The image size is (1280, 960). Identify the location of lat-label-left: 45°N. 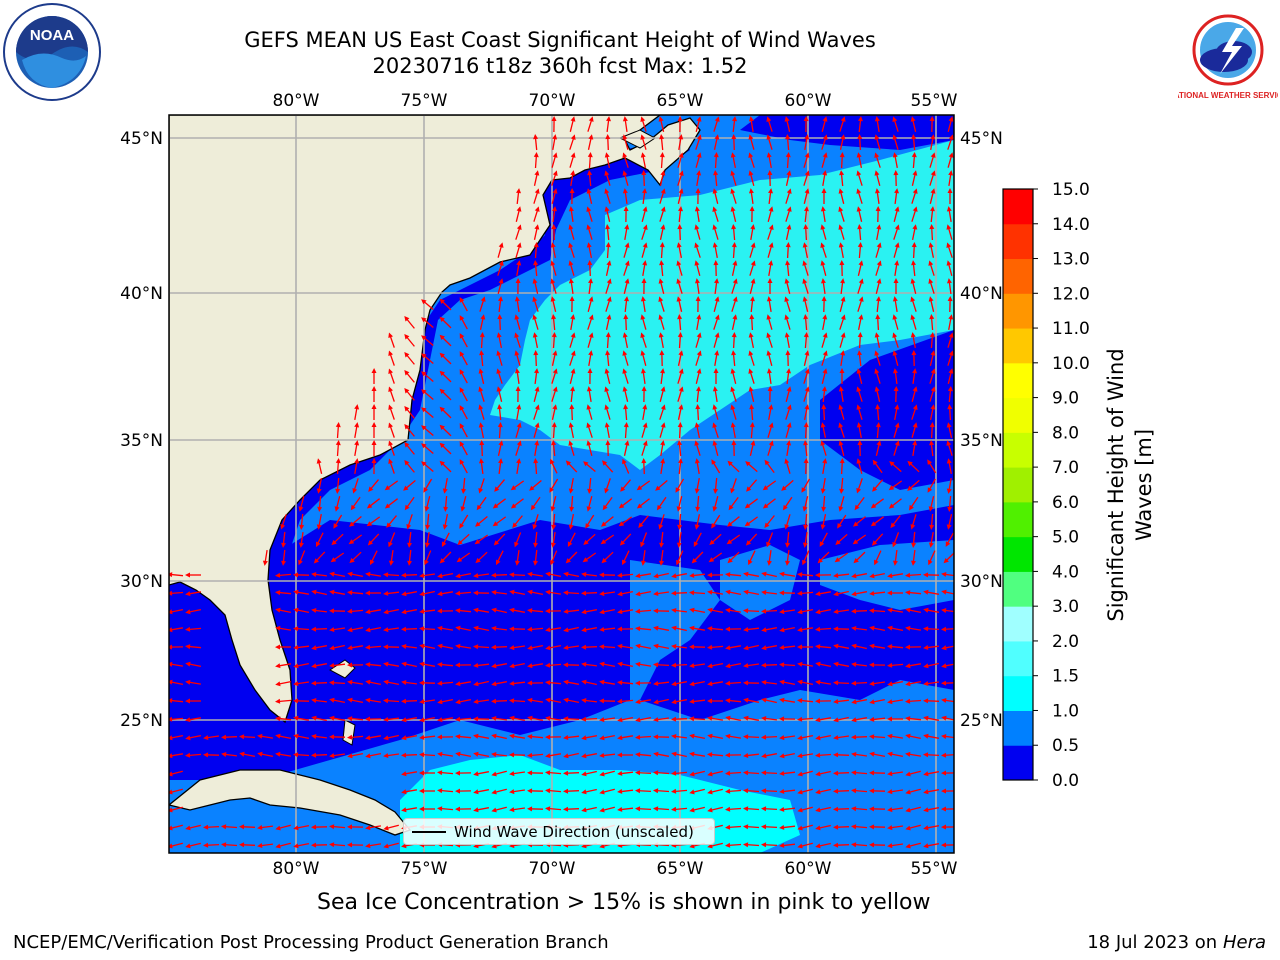
(141, 139).